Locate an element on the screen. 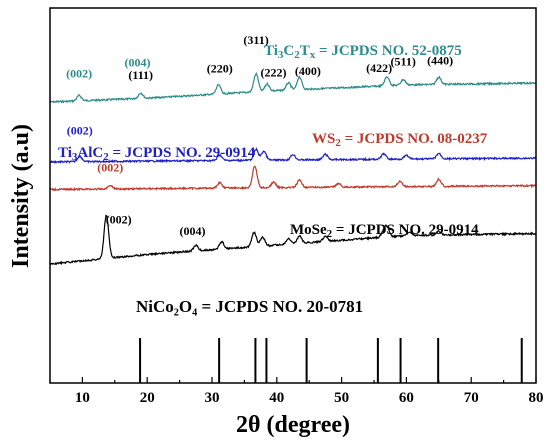  series-1-peak-label-0: (002) is located at coordinates (80, 130).